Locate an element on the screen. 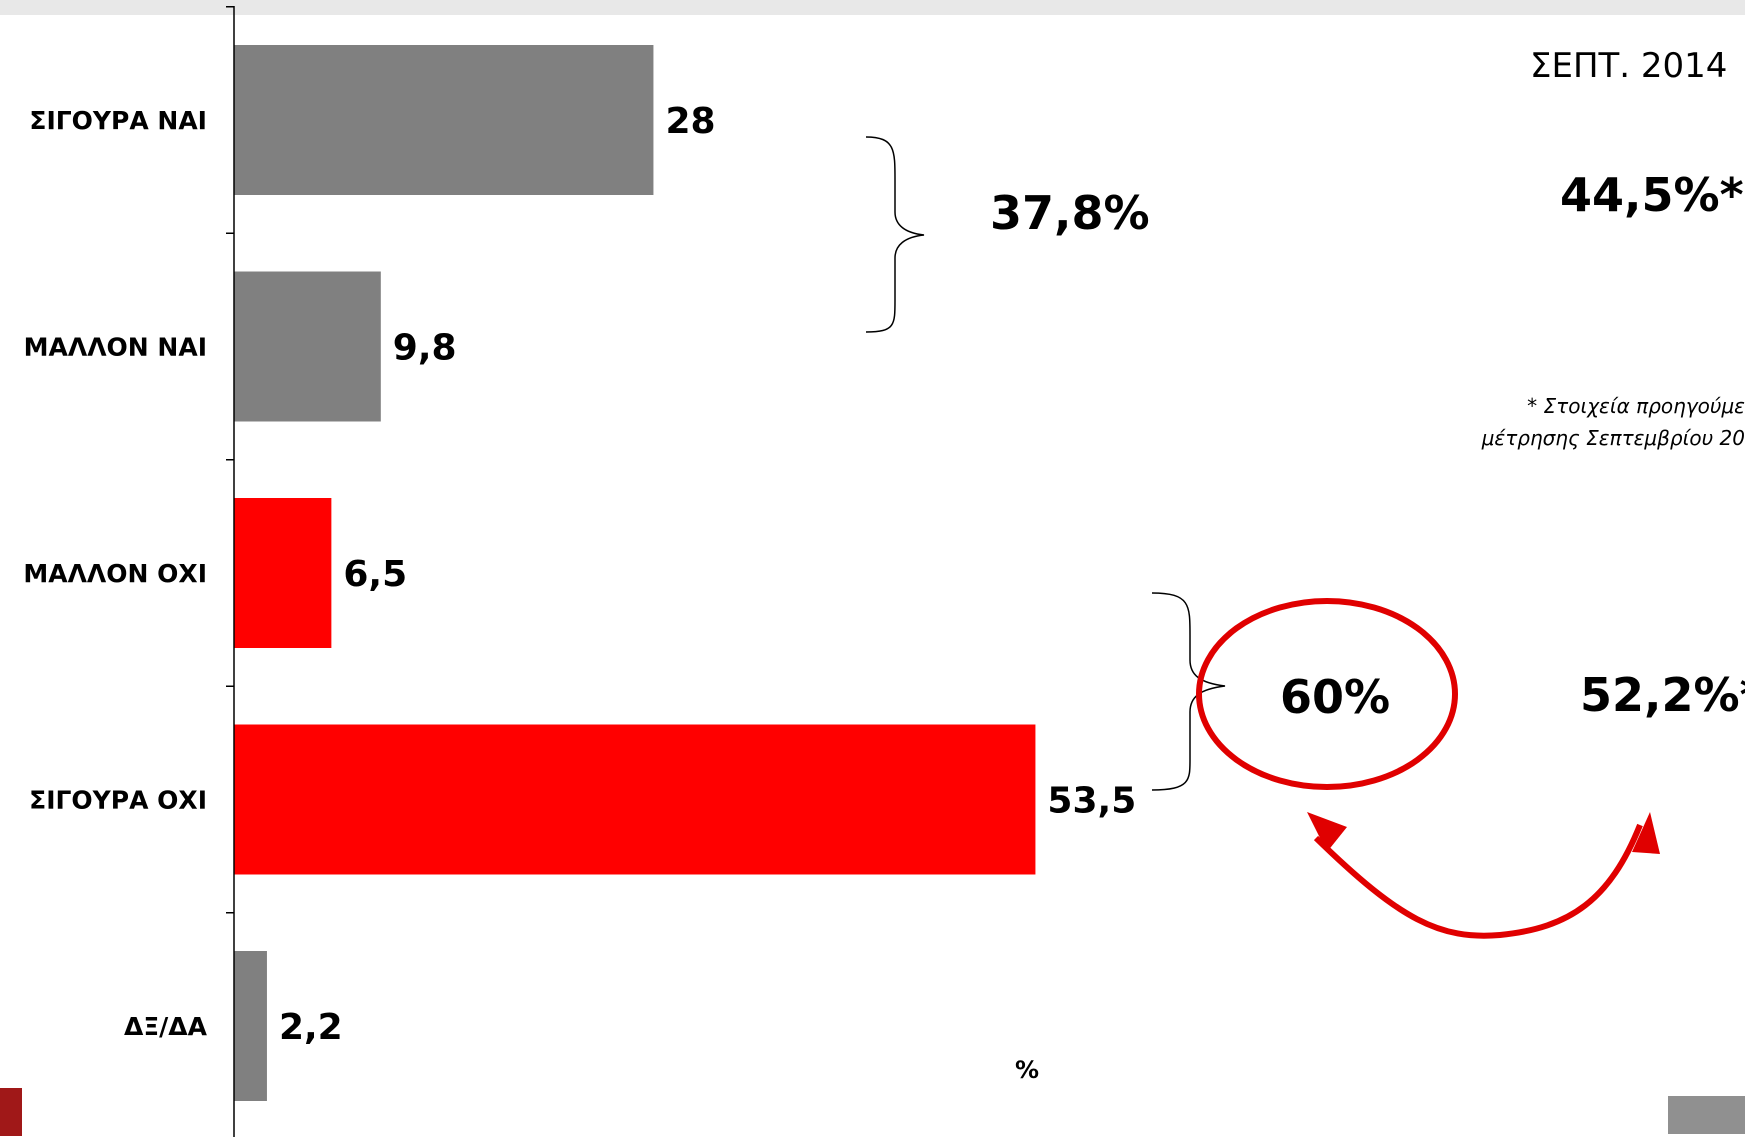 The height and width of the screenshot is (1137, 1745). category-label: ΣΙΓΟΥΡΑ ΟΧΙ is located at coordinates (118, 800).